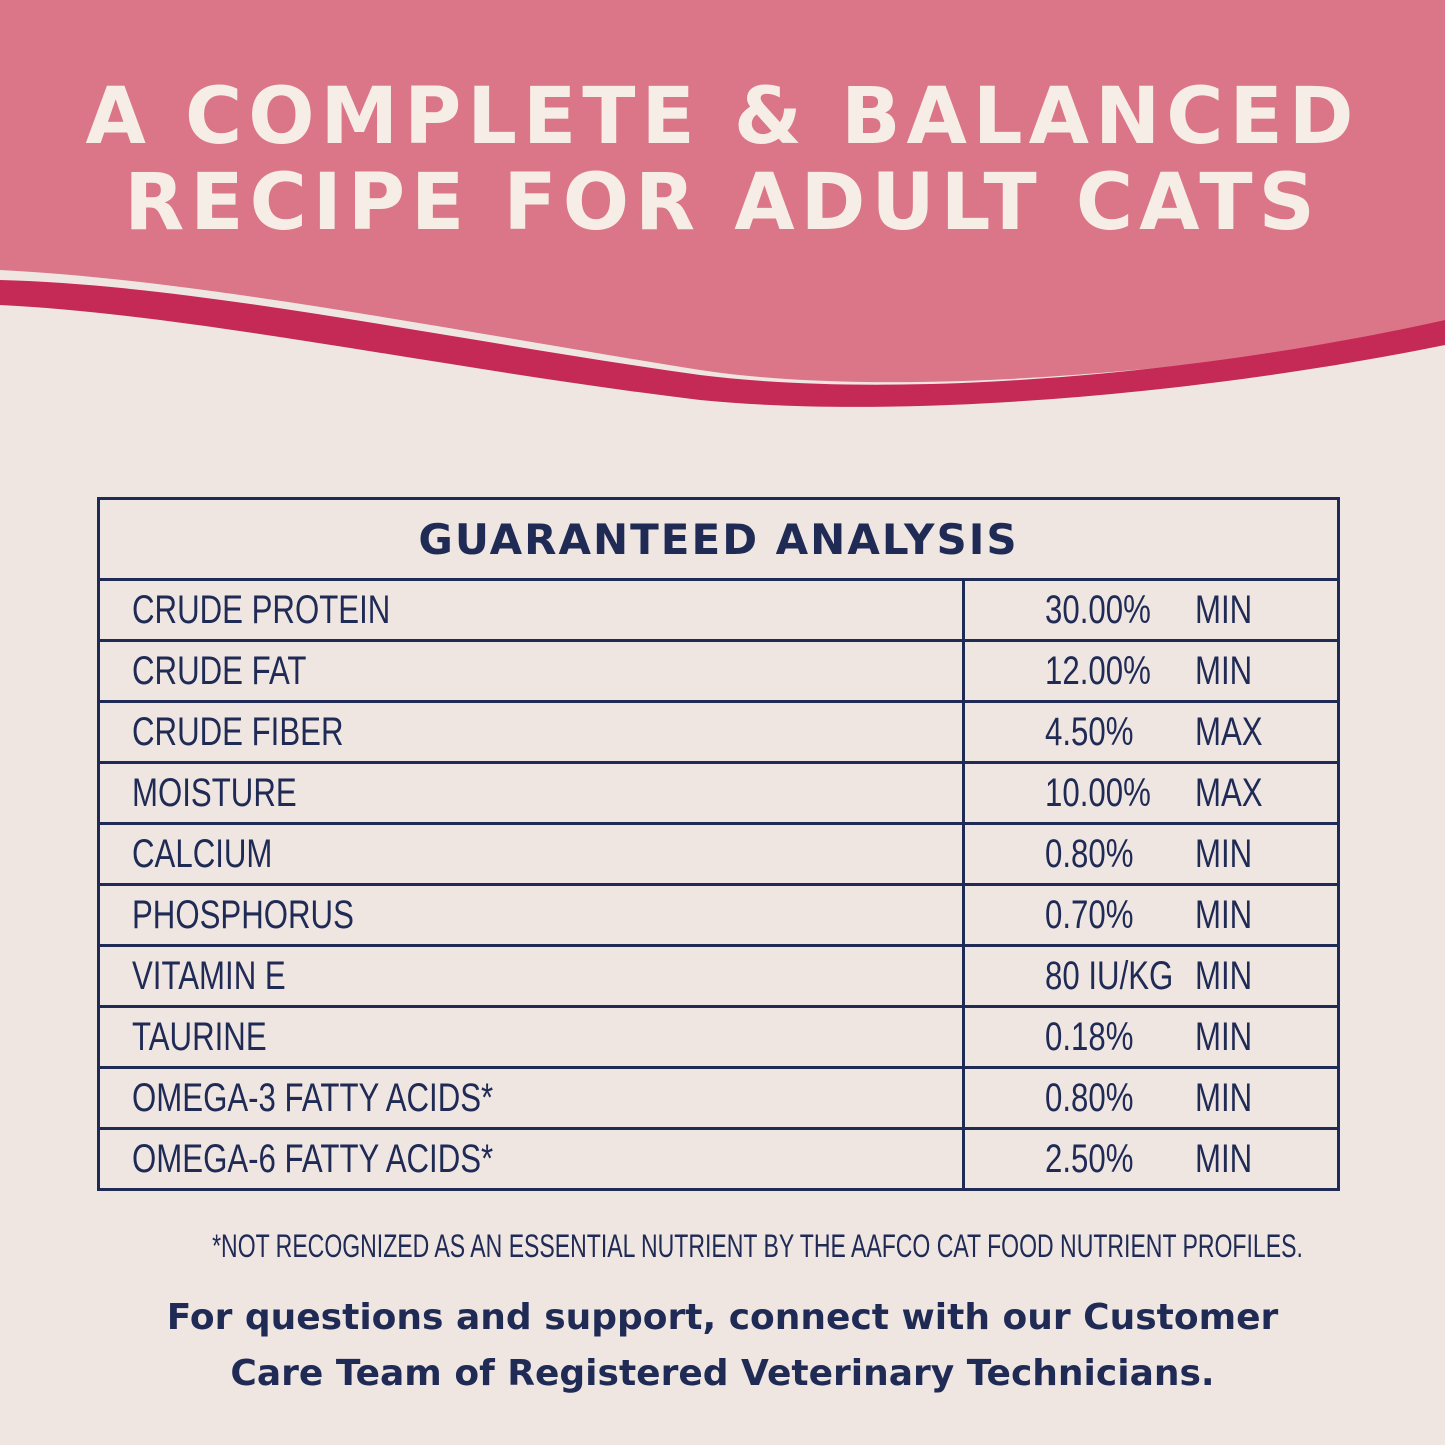  I want to click on nutrient: CRUDE FAT, so click(219, 670).